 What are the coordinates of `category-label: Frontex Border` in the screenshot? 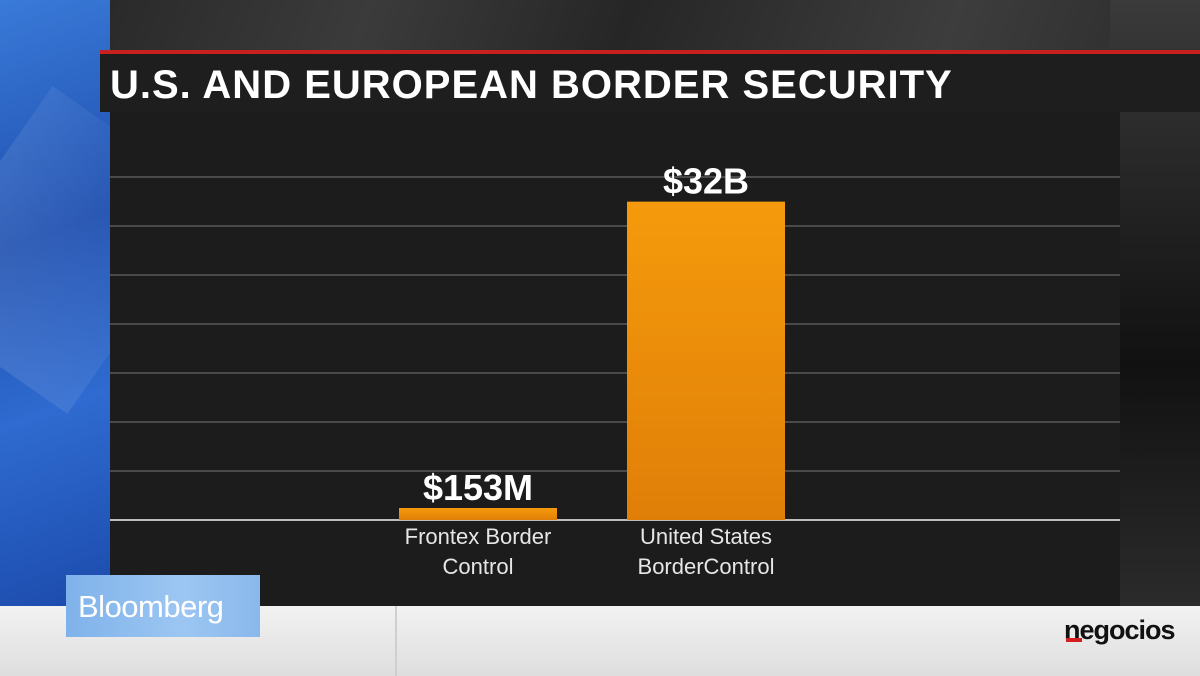 It's located at (478, 536).